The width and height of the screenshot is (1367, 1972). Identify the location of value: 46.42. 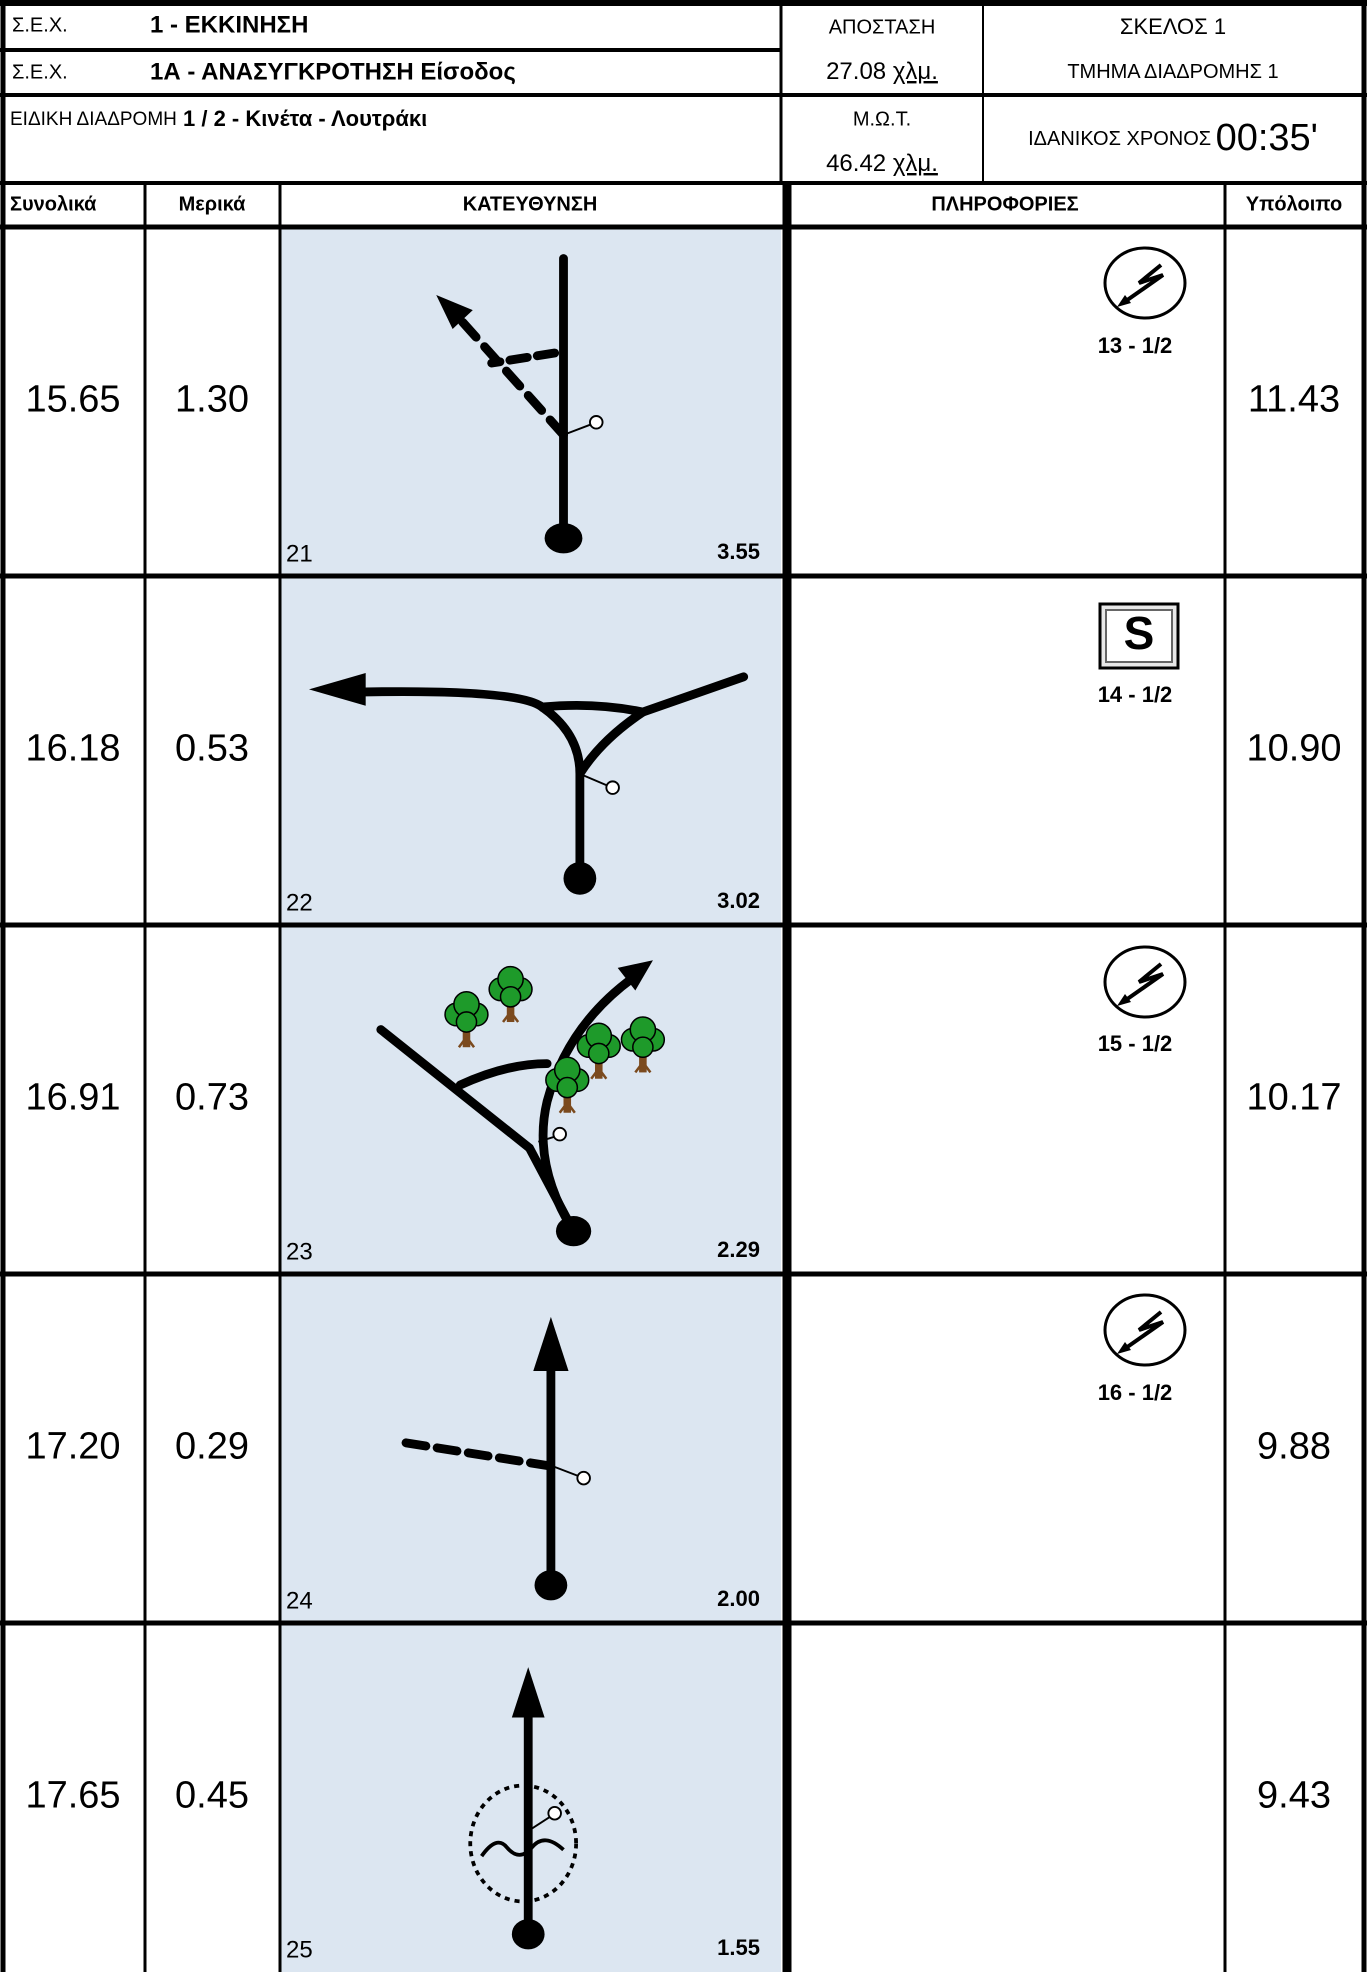
(856, 163).